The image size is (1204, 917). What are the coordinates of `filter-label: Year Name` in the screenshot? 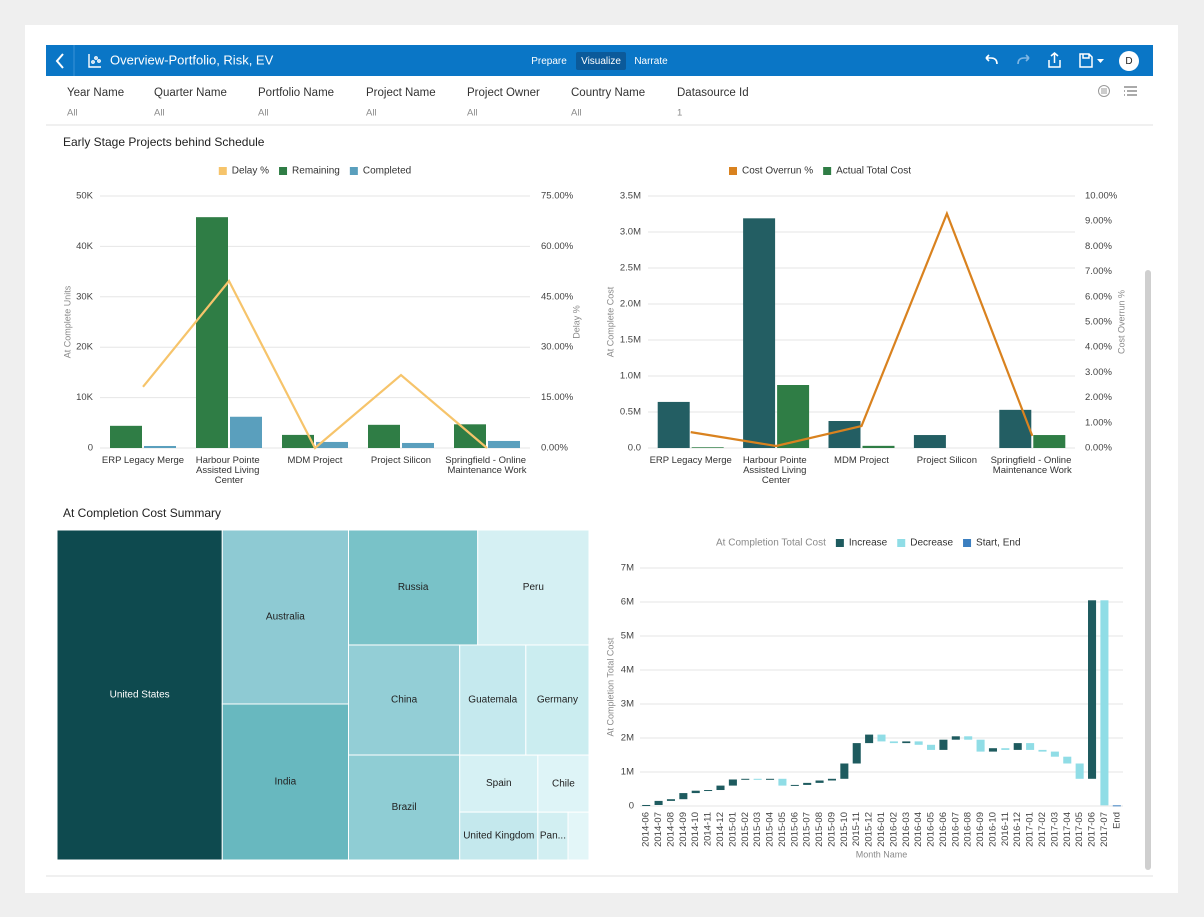 It's located at (95, 93).